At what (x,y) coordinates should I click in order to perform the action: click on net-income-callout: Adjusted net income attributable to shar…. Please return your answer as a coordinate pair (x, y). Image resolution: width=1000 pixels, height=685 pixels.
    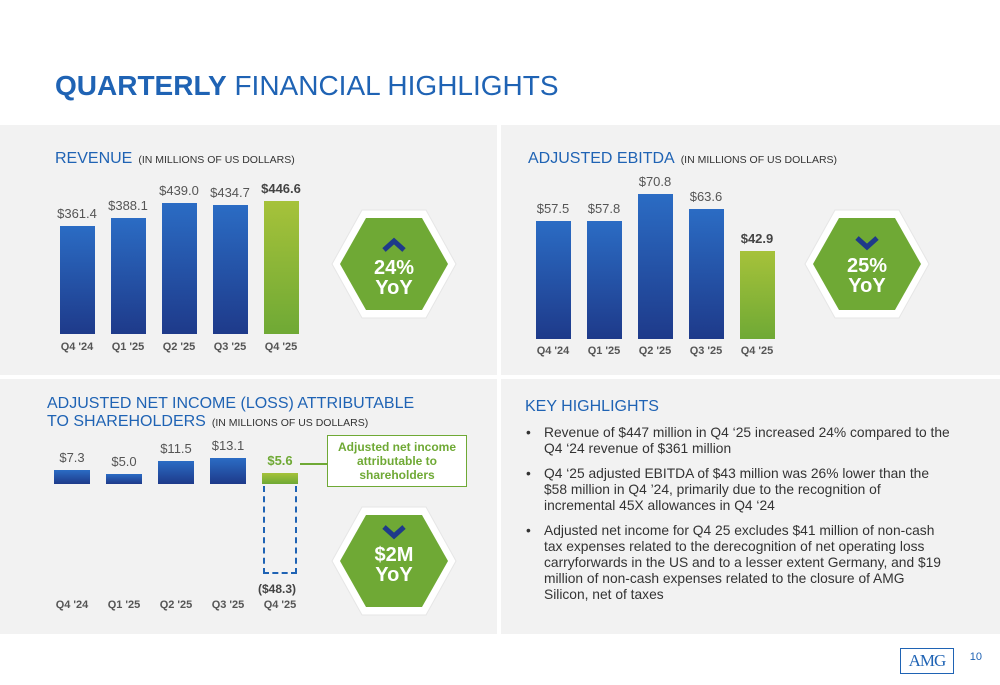
    Looking at the image, I should click on (397, 461).